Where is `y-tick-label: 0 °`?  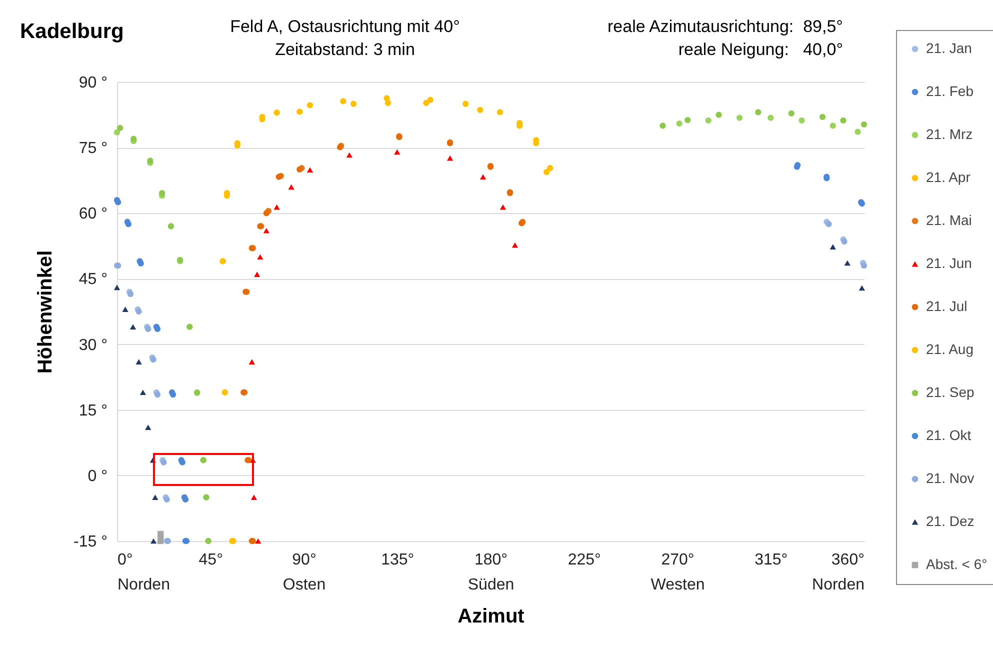
y-tick-label: 0 ° is located at coordinates (98, 476).